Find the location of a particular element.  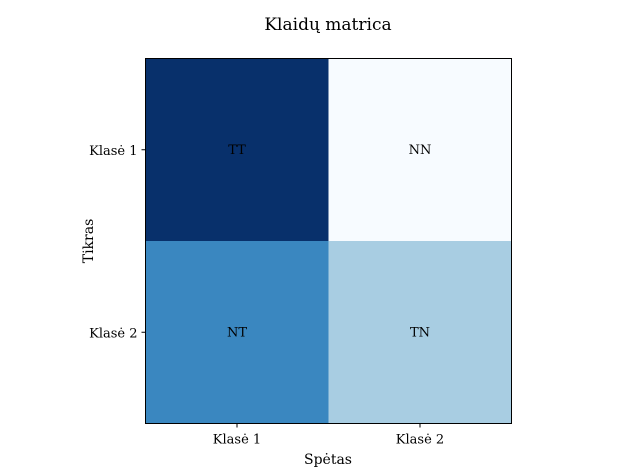

heatmap-cell-r2-c1 is located at coordinates (237, 332).